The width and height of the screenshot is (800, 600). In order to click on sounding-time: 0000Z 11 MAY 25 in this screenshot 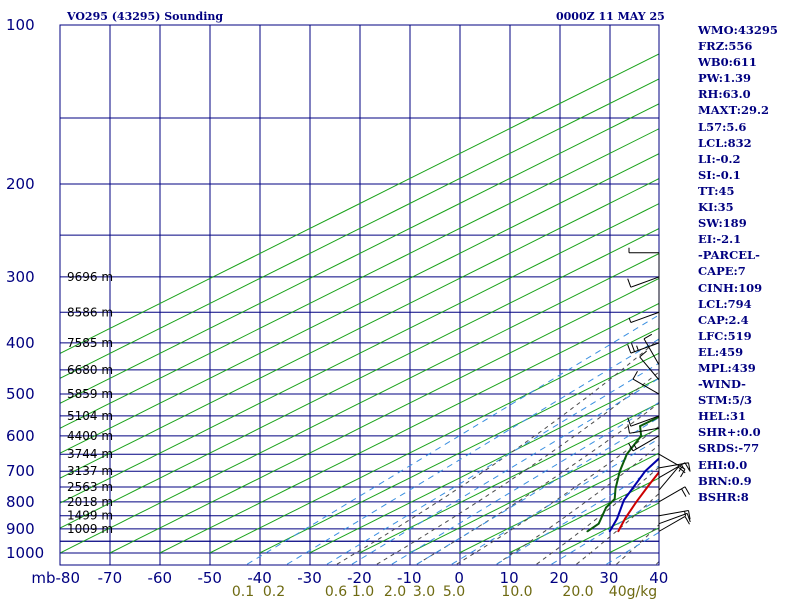, I will do `click(610, 16)`.